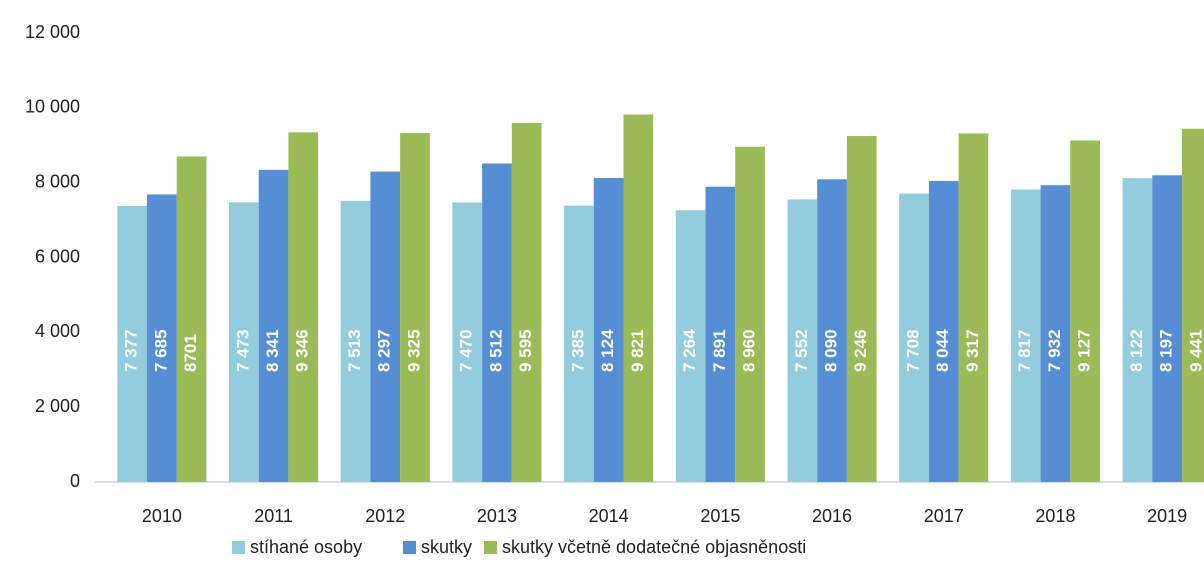 This screenshot has height=581, width=1204. I want to click on value-label: 7 377, so click(131, 350).